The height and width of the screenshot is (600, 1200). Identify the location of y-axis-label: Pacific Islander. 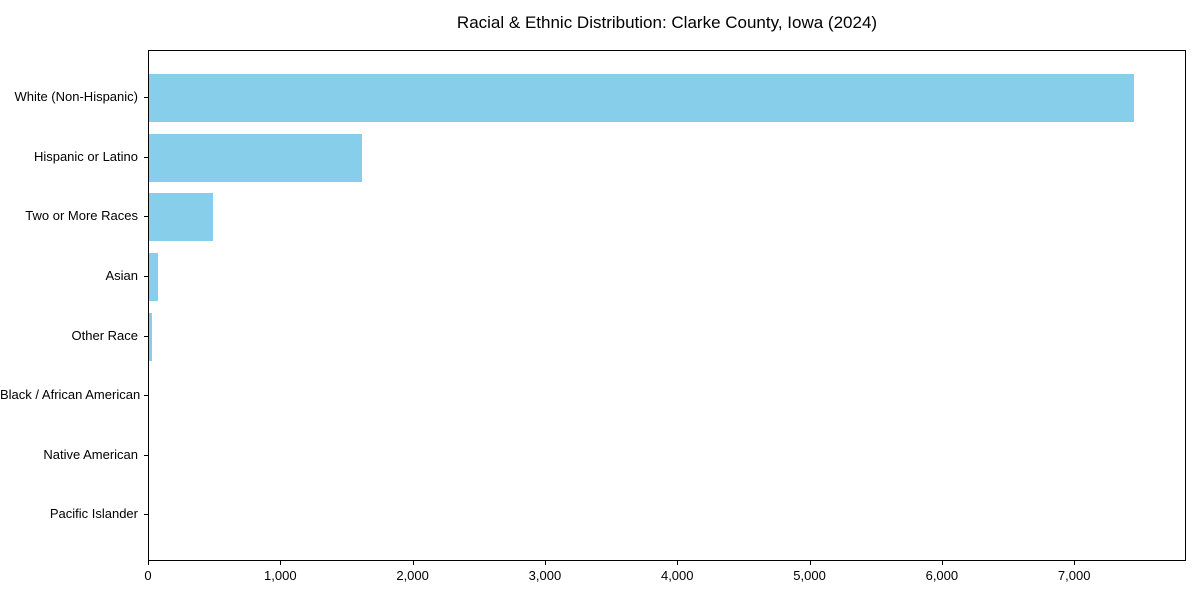
(93, 514).